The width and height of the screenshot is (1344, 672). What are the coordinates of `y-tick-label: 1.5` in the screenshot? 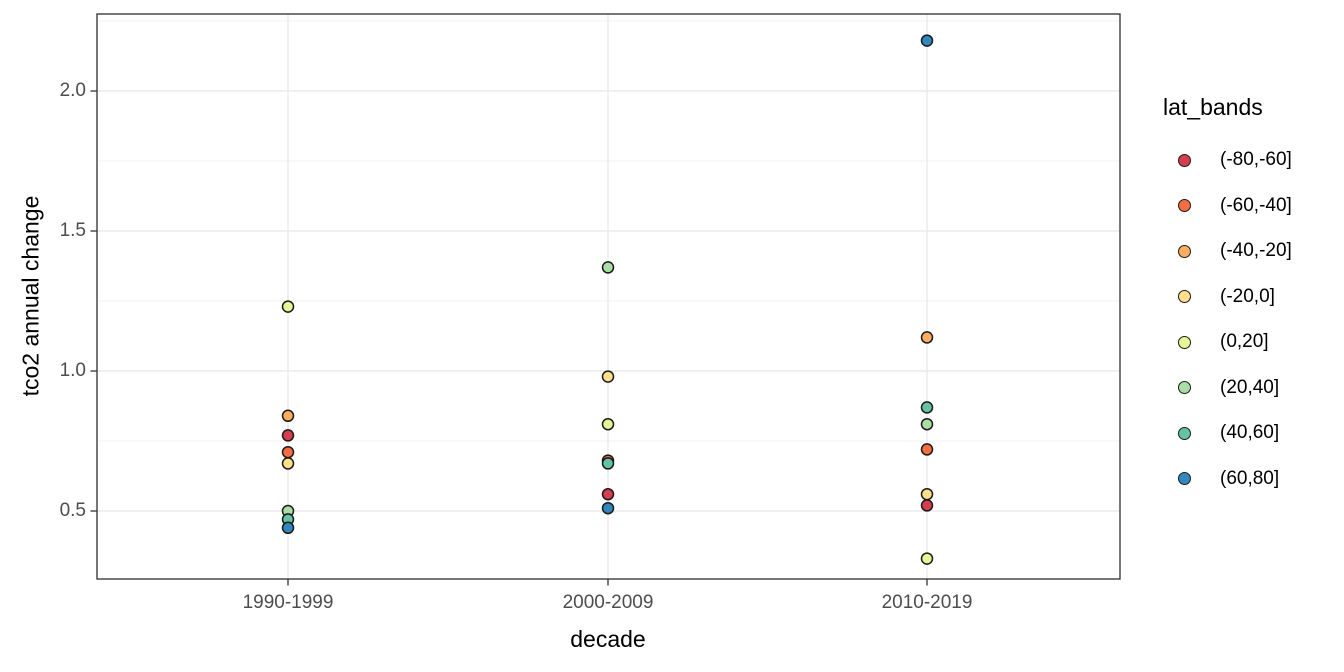 It's located at (72, 230).